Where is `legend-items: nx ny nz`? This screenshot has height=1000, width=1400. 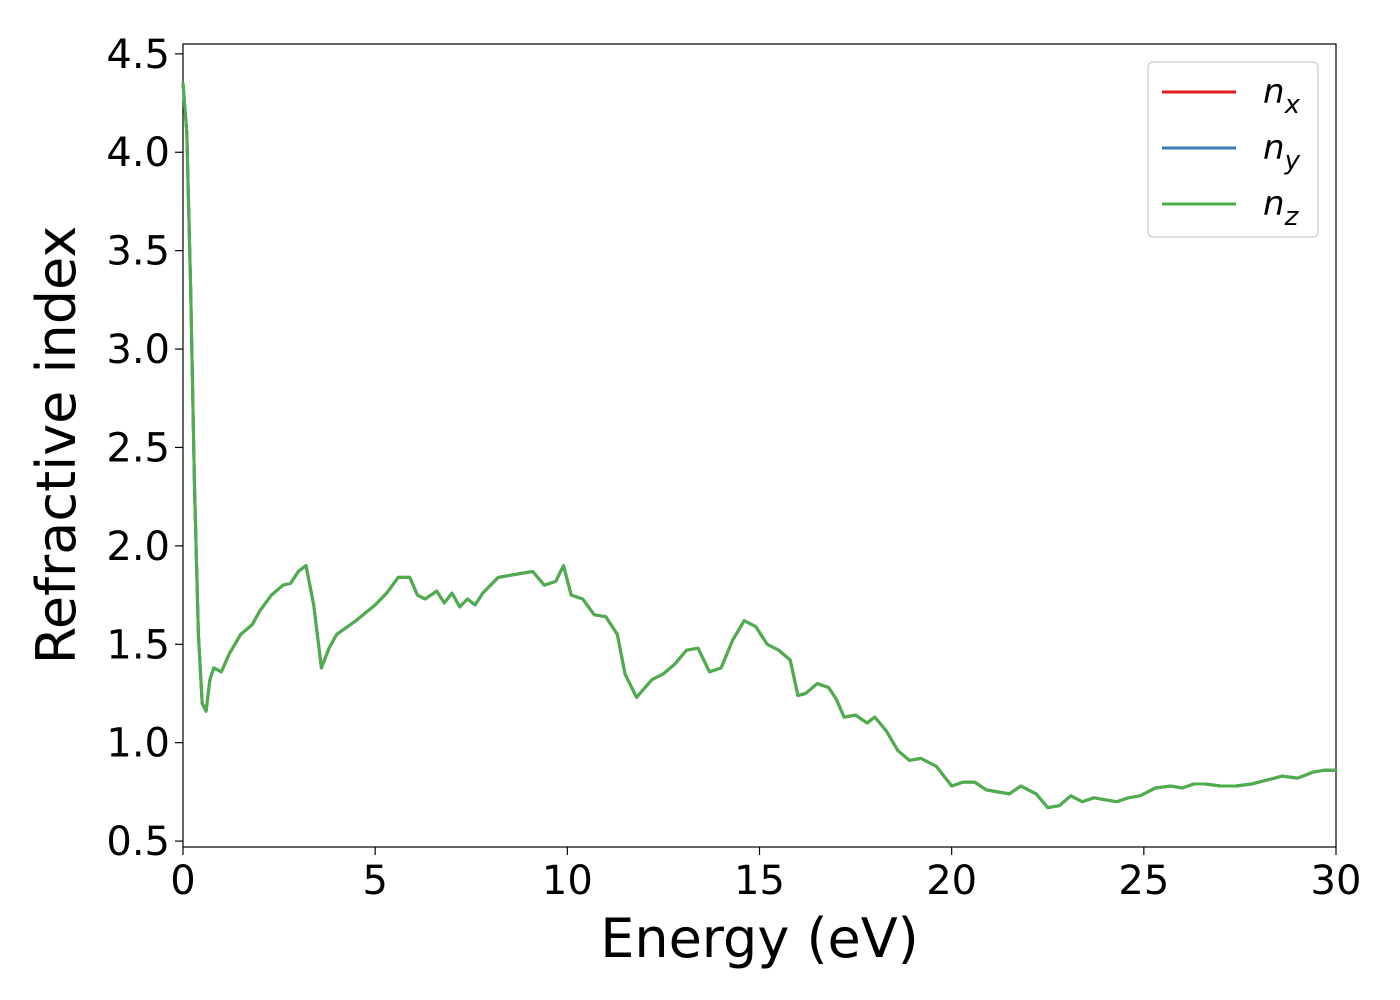
legend-items: nx ny nz is located at coordinates (1231, 152).